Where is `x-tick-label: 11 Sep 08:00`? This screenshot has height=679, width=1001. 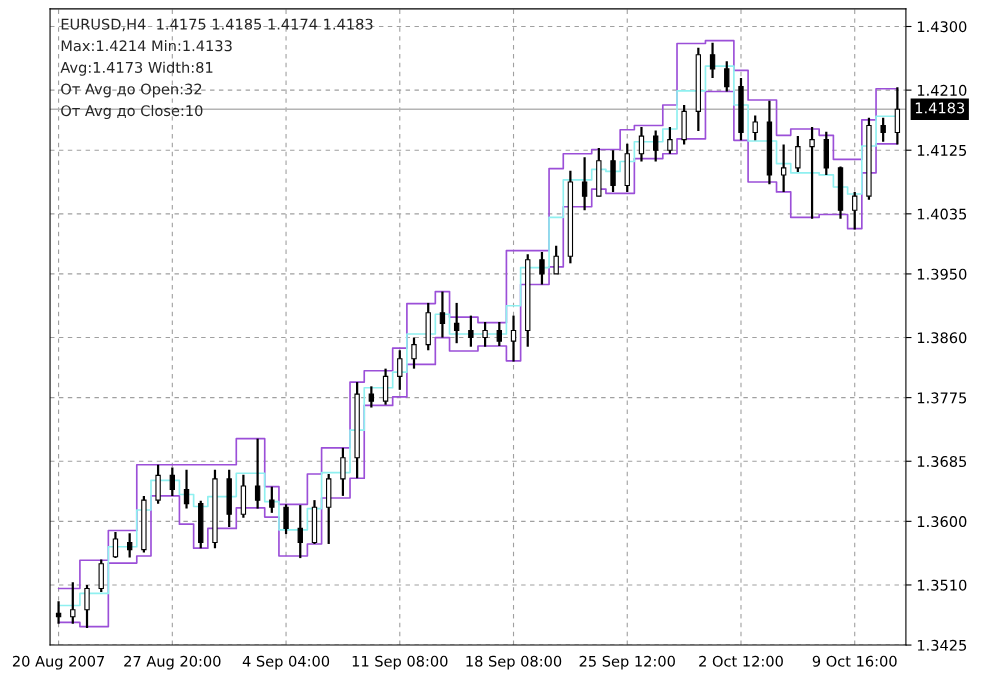
x-tick-label: 11 Sep 08:00 is located at coordinates (400, 662).